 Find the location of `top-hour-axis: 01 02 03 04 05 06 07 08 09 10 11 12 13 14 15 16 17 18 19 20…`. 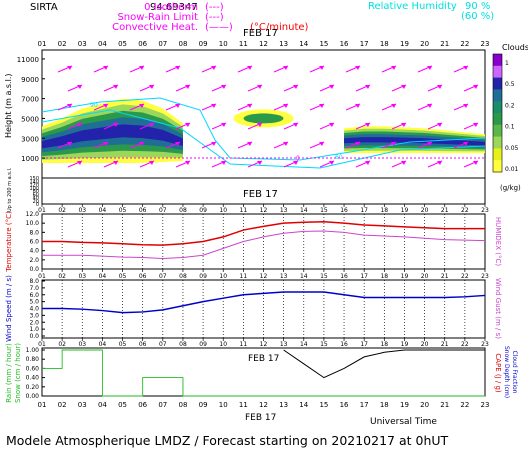

top-hour-axis: 01 02 03 04 05 06 07 08 09 10 11 12 13 14 15 16 17 18 19 20… is located at coordinates (264, 44).